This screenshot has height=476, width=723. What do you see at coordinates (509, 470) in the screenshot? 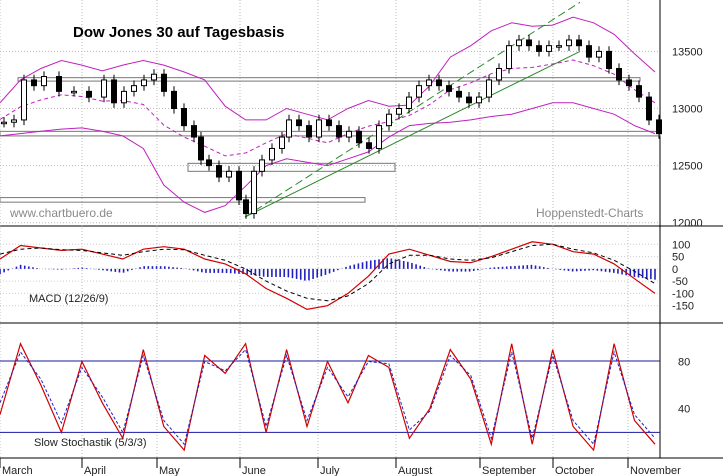
I see `month-label: September` at bounding box center [509, 470].